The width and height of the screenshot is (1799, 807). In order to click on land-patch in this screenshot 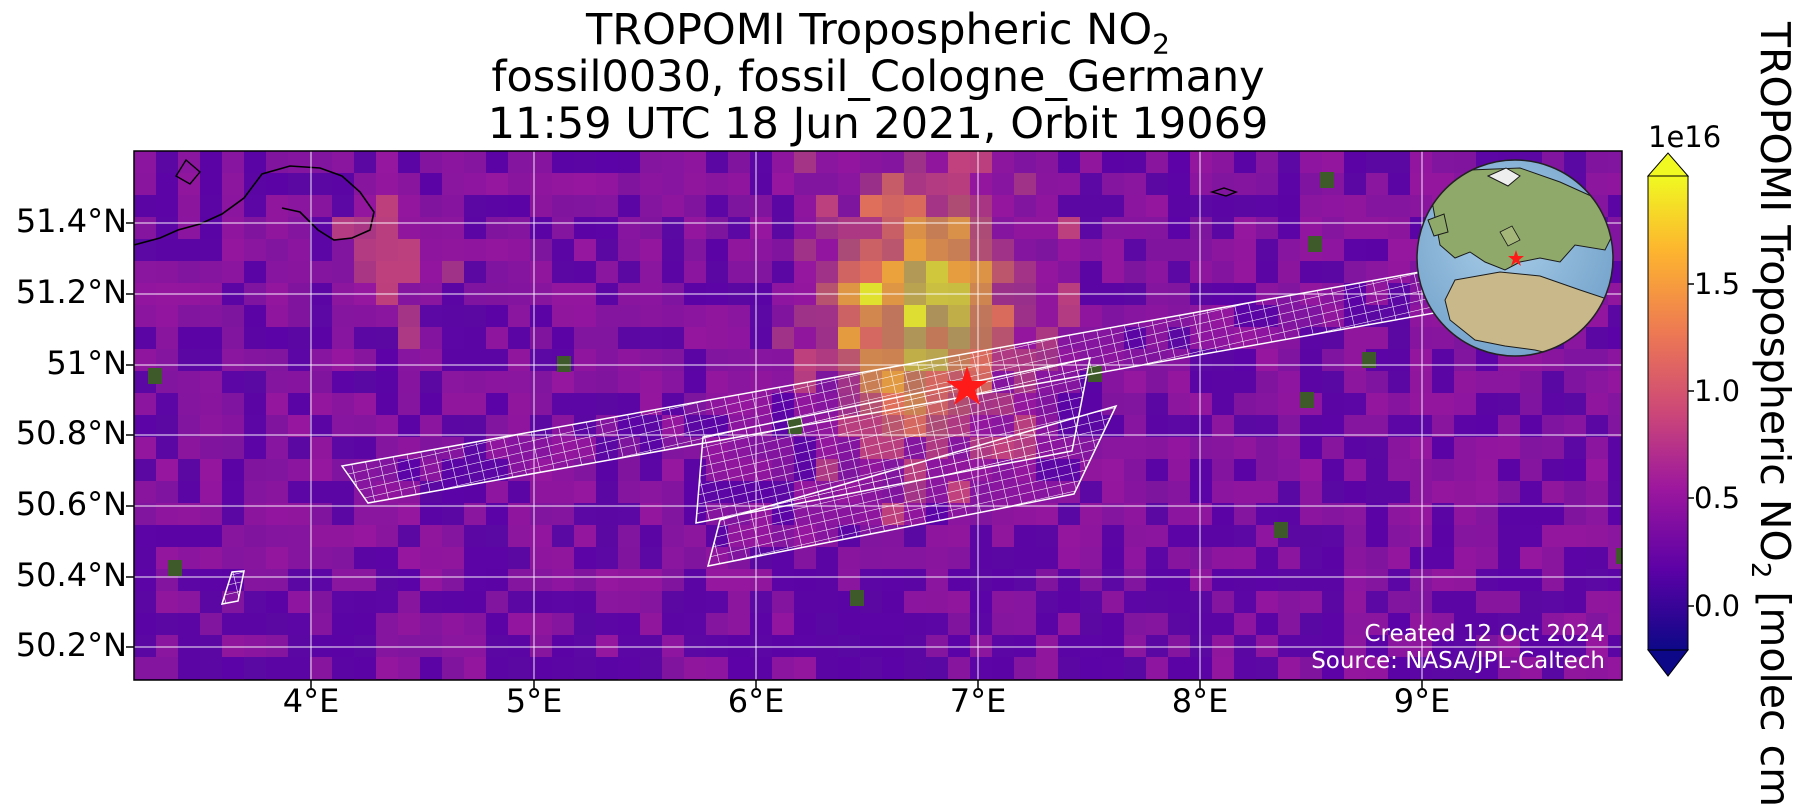, I will do `click(1281, 530)`.